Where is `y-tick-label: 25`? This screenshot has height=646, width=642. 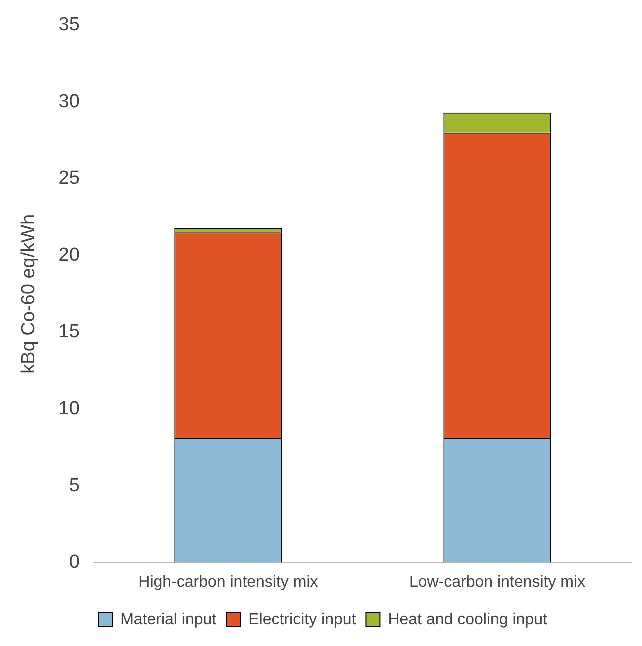
y-tick-label: 25 is located at coordinates (69, 179).